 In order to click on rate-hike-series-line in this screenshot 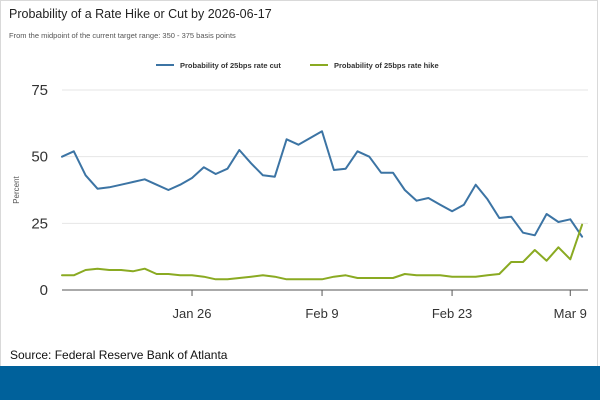, I will do `click(322, 252)`.